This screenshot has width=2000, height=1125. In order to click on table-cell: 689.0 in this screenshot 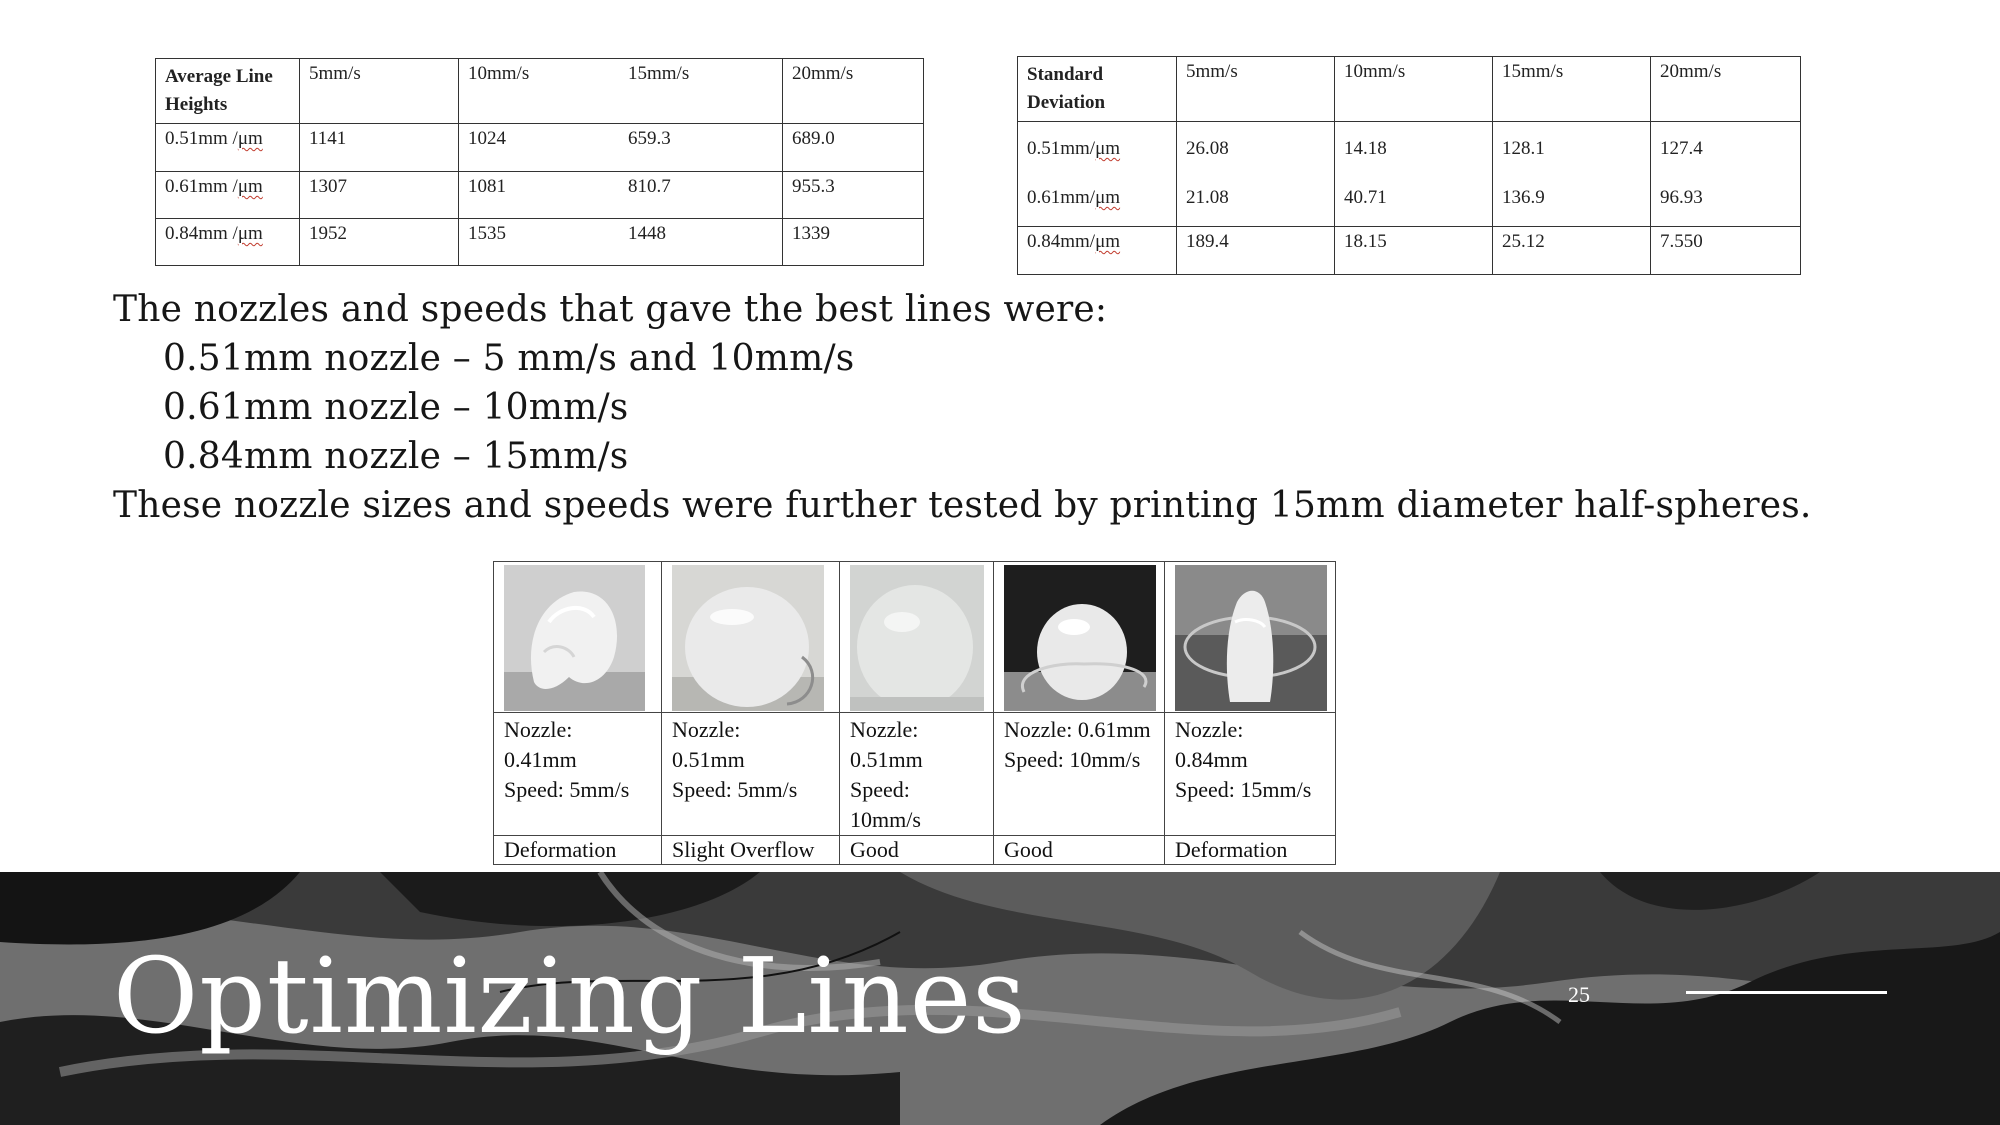, I will do `click(853, 147)`.